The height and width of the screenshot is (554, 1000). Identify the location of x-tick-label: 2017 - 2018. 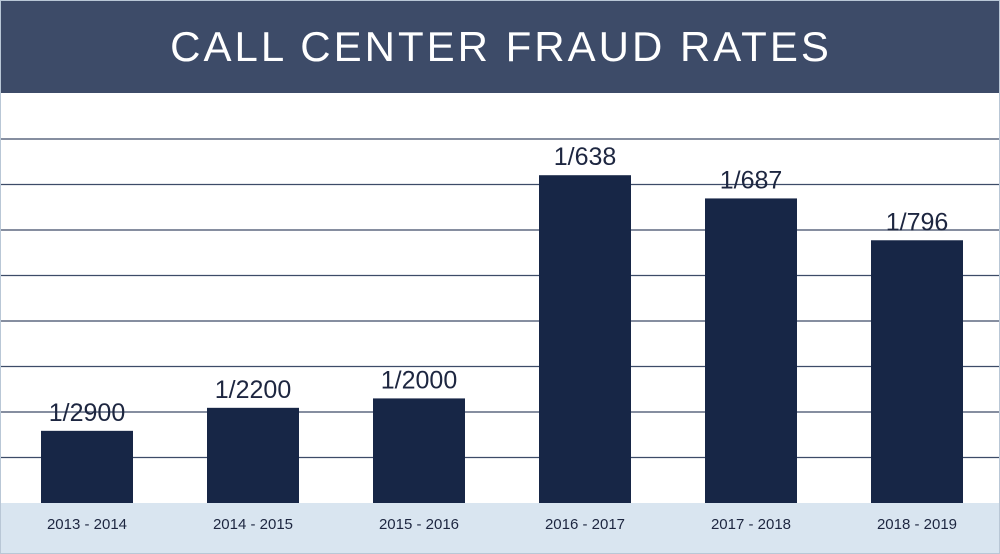
(751, 524).